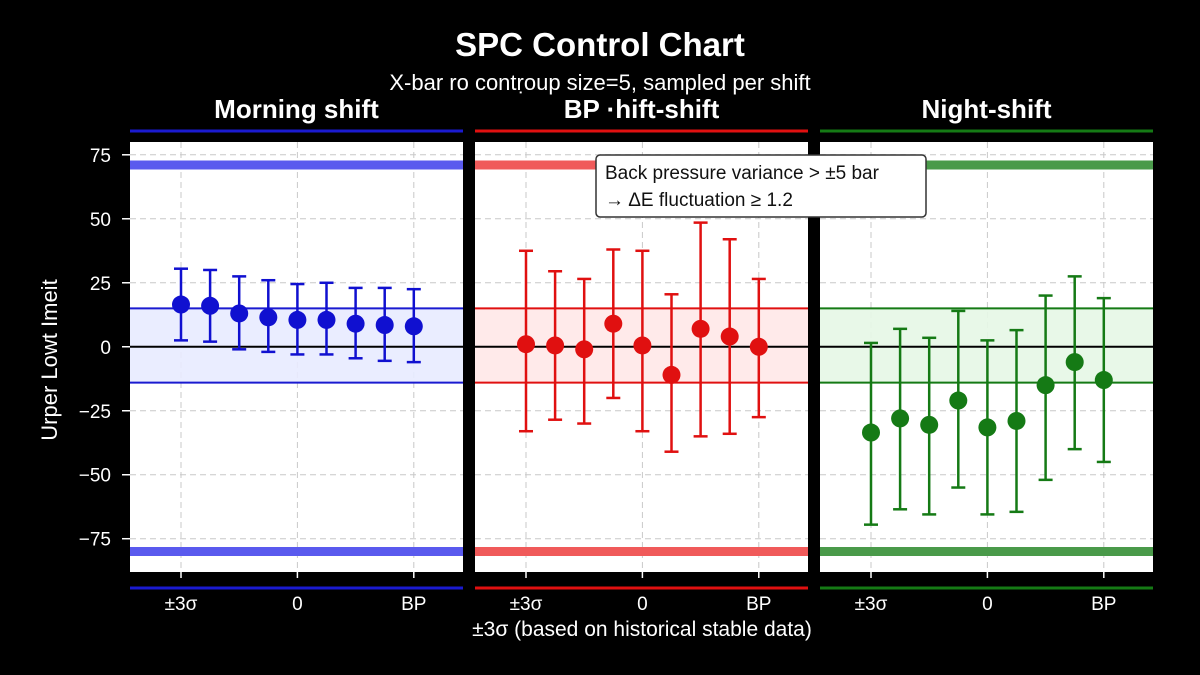 The image size is (1200, 675). I want to click on annotation-background, so click(761, 186).